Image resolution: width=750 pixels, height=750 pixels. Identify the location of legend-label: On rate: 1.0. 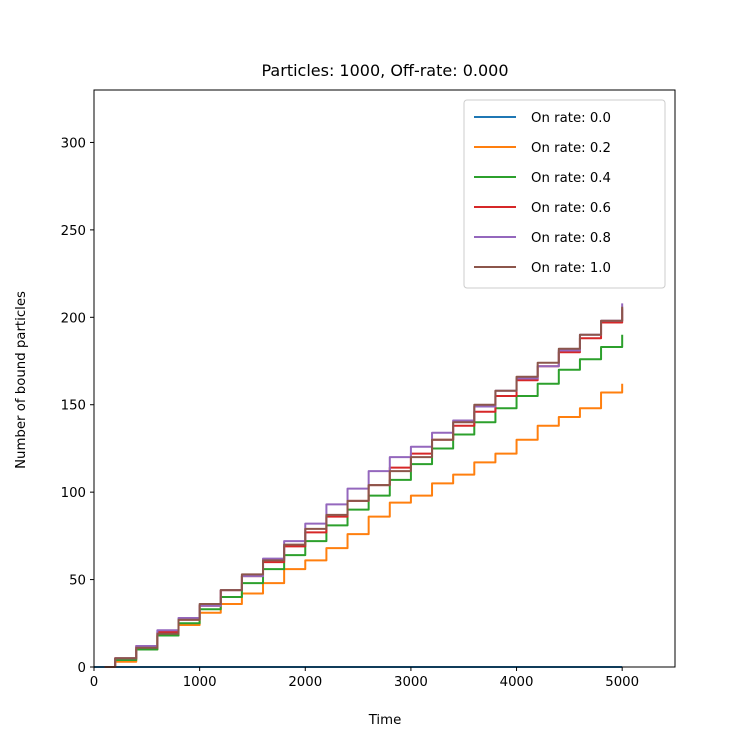
(571, 268).